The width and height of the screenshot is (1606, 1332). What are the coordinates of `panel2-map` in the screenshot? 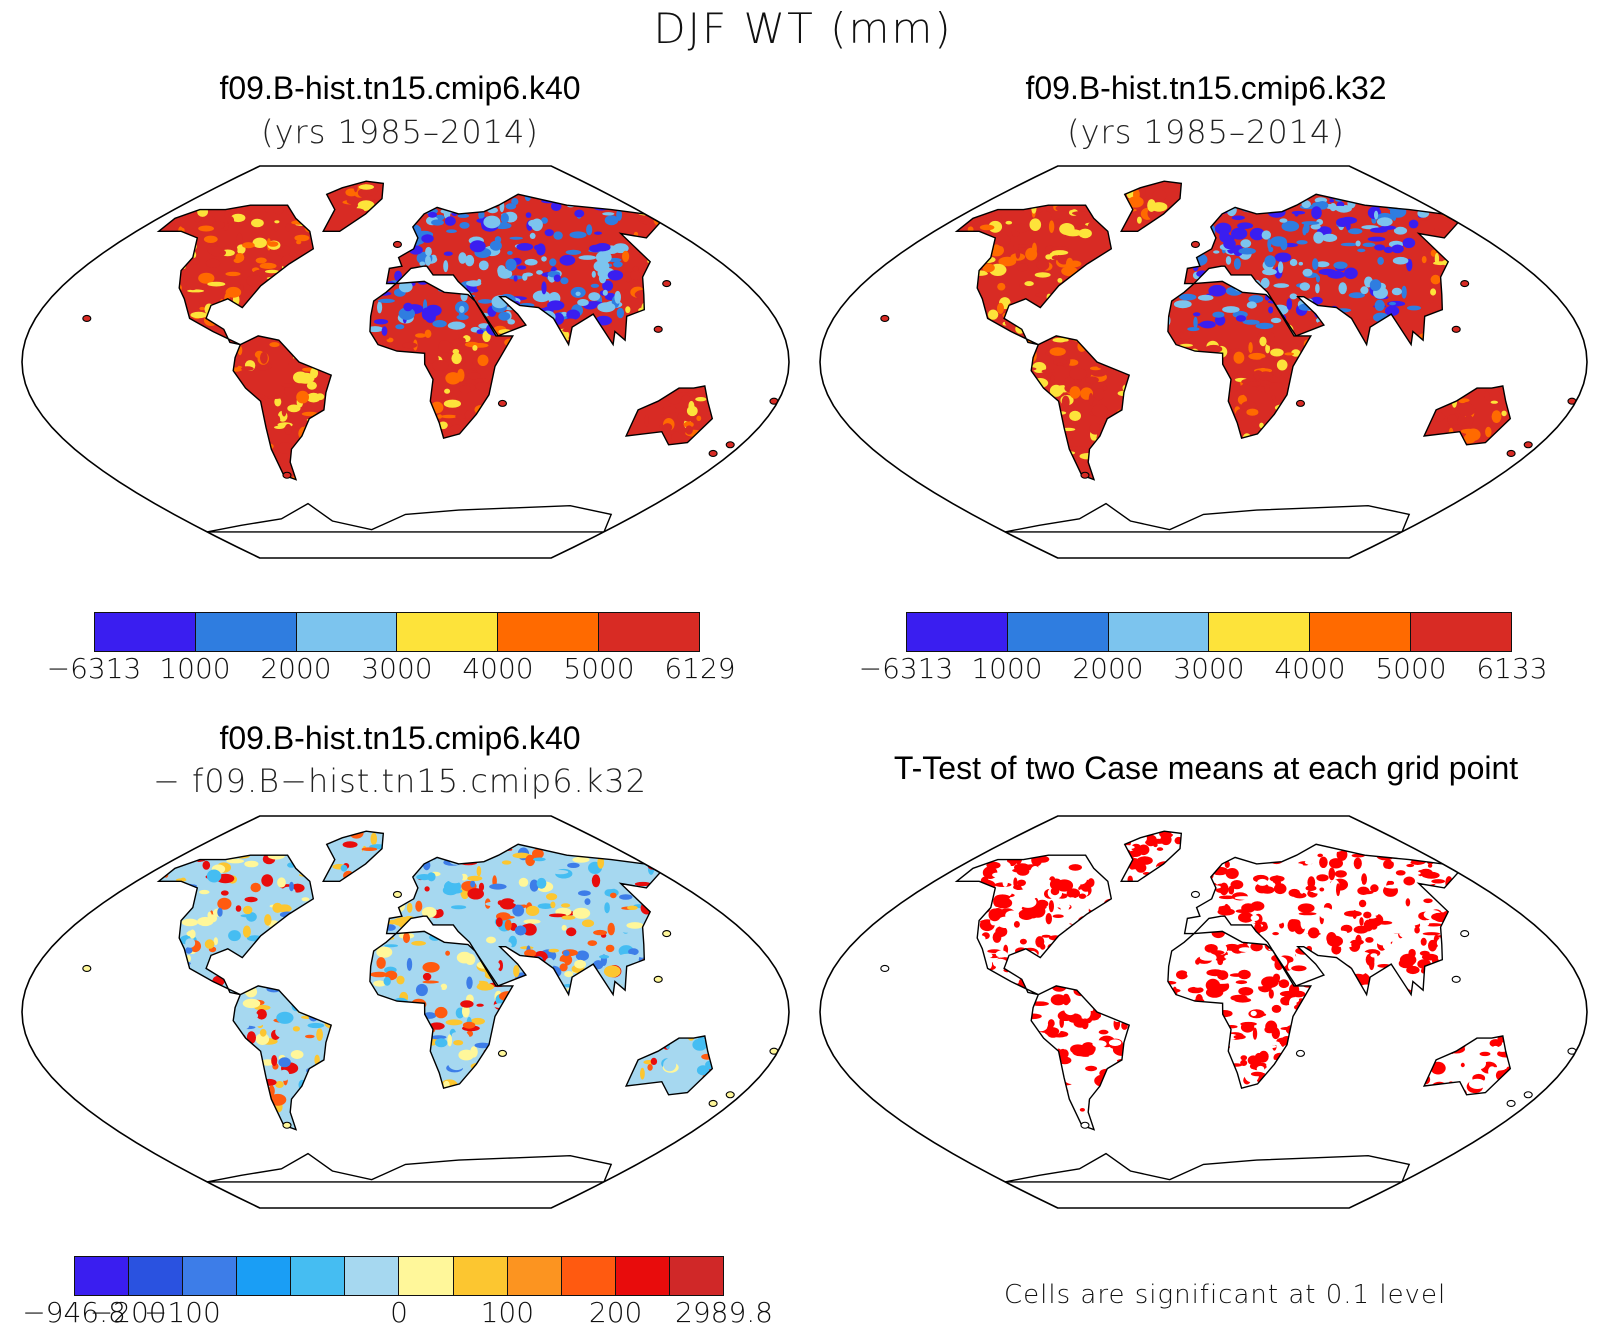 It's located at (1203, 362).